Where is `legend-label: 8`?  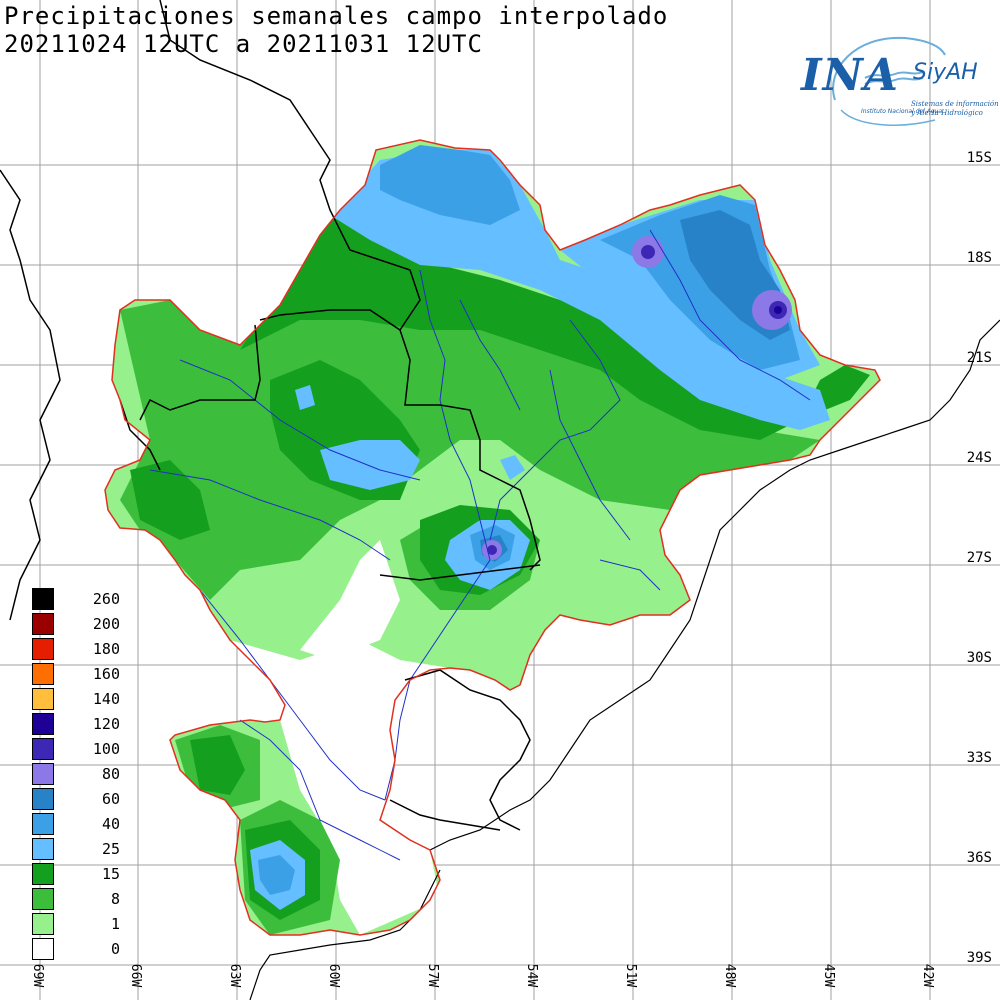
legend-label: 8 is located at coordinates (115, 898).